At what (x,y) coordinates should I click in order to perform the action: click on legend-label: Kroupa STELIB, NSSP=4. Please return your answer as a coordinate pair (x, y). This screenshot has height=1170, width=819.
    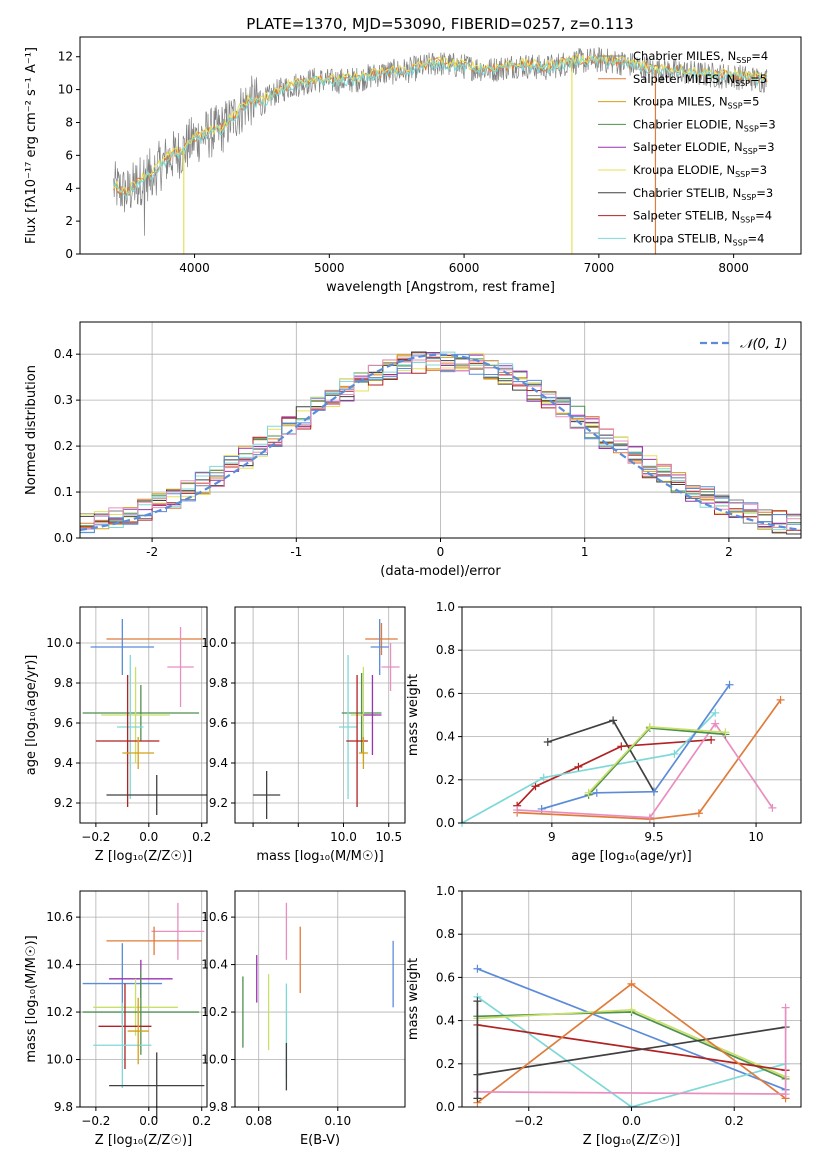
    Looking at the image, I should click on (698, 239).